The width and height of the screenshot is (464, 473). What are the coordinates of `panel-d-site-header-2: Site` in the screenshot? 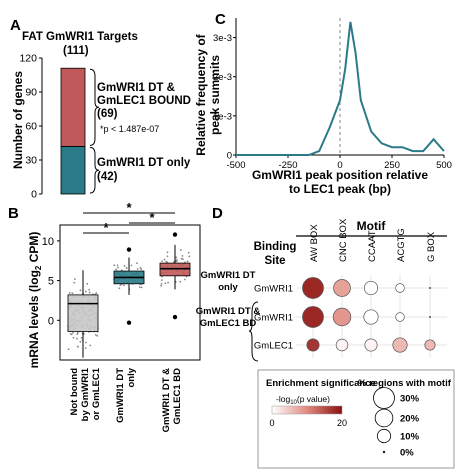 It's located at (274, 261).